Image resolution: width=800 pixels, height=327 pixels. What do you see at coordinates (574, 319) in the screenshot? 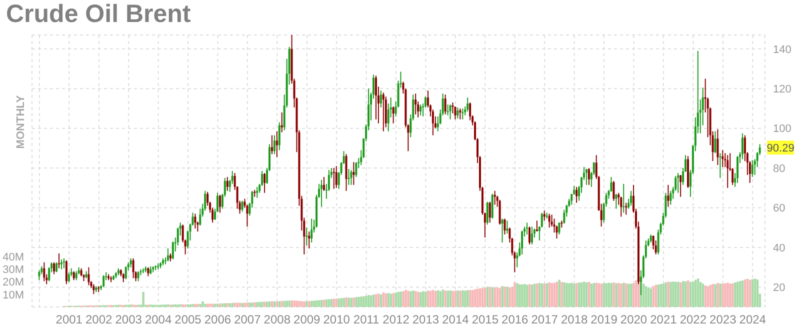
I see `x-tick-label: 2018` at bounding box center [574, 319].